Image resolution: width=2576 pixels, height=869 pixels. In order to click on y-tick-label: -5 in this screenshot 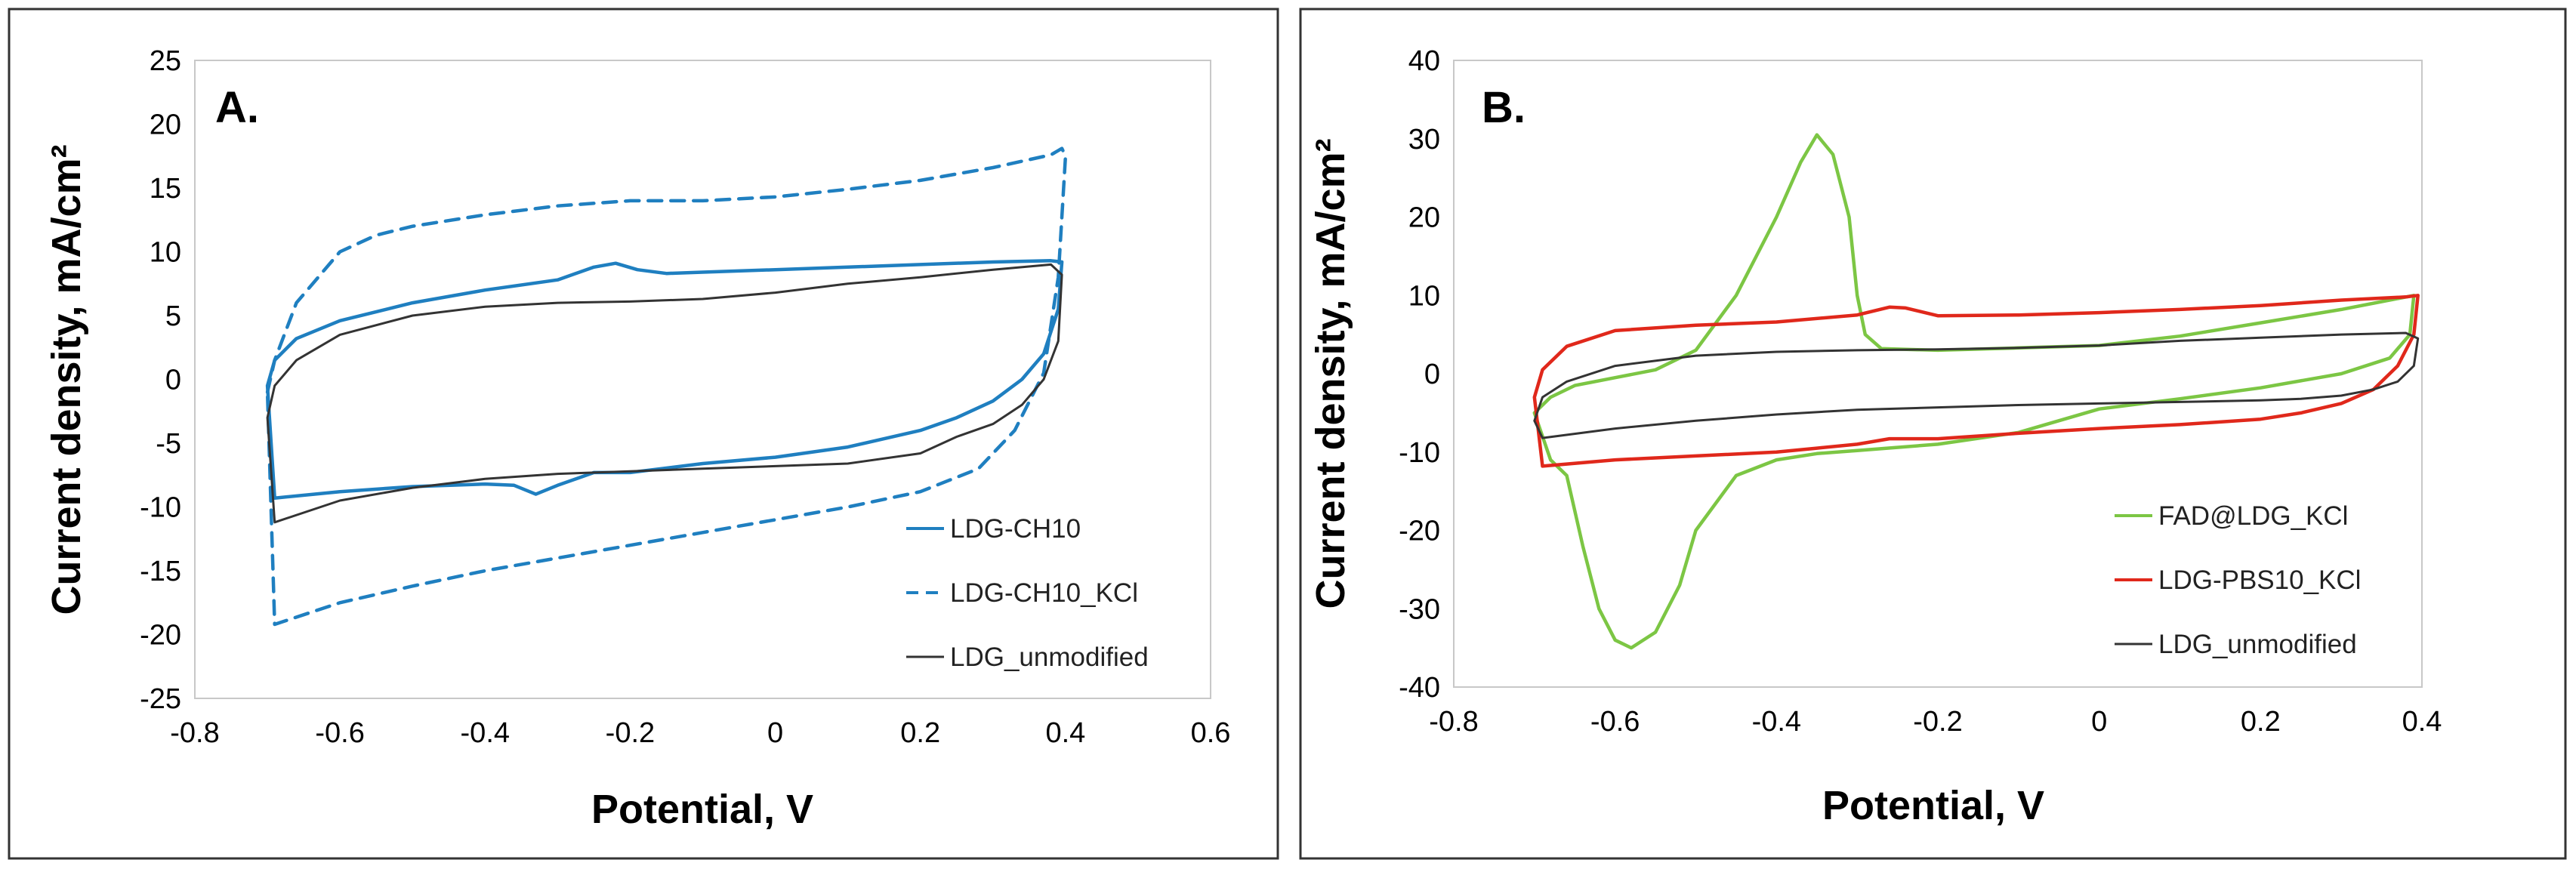, I will do `click(168, 444)`.